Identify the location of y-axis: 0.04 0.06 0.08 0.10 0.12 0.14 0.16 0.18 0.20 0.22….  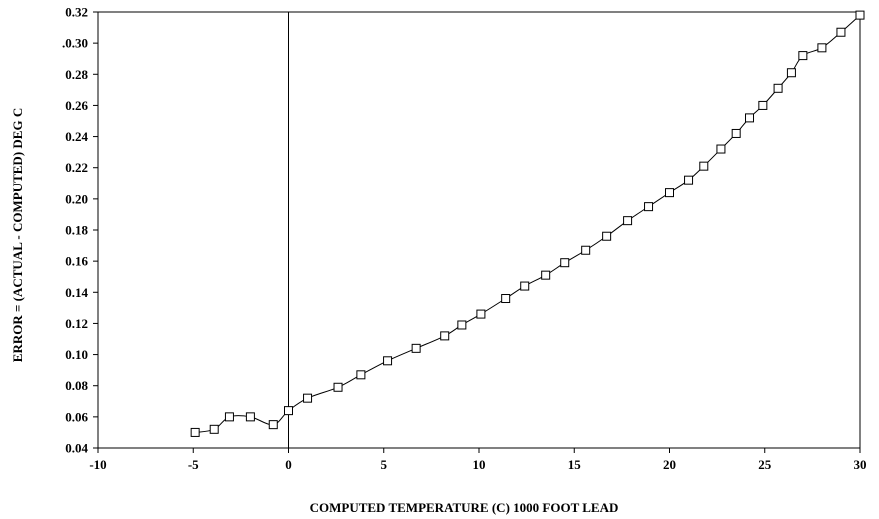
(80, 230).